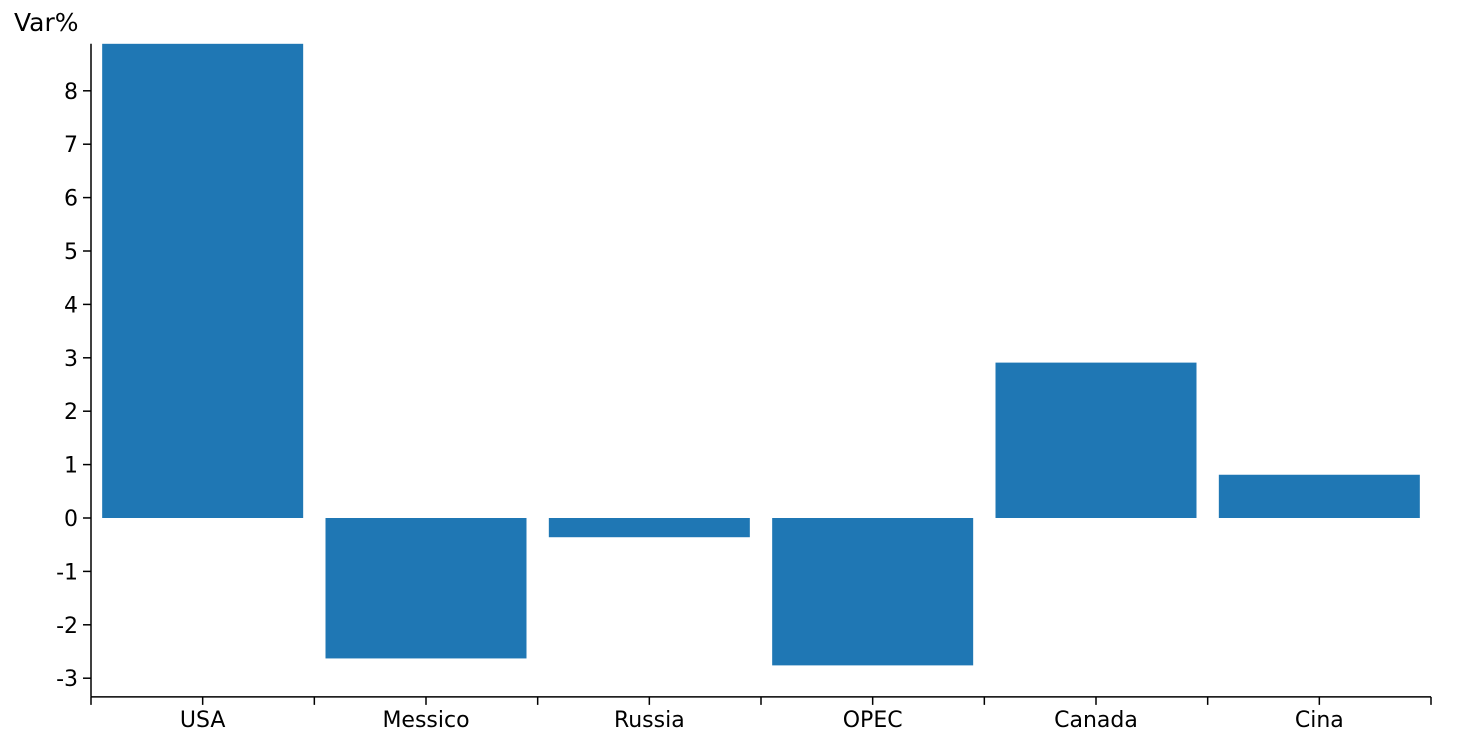  I want to click on x-tick-label: Cina, so click(1319, 720).